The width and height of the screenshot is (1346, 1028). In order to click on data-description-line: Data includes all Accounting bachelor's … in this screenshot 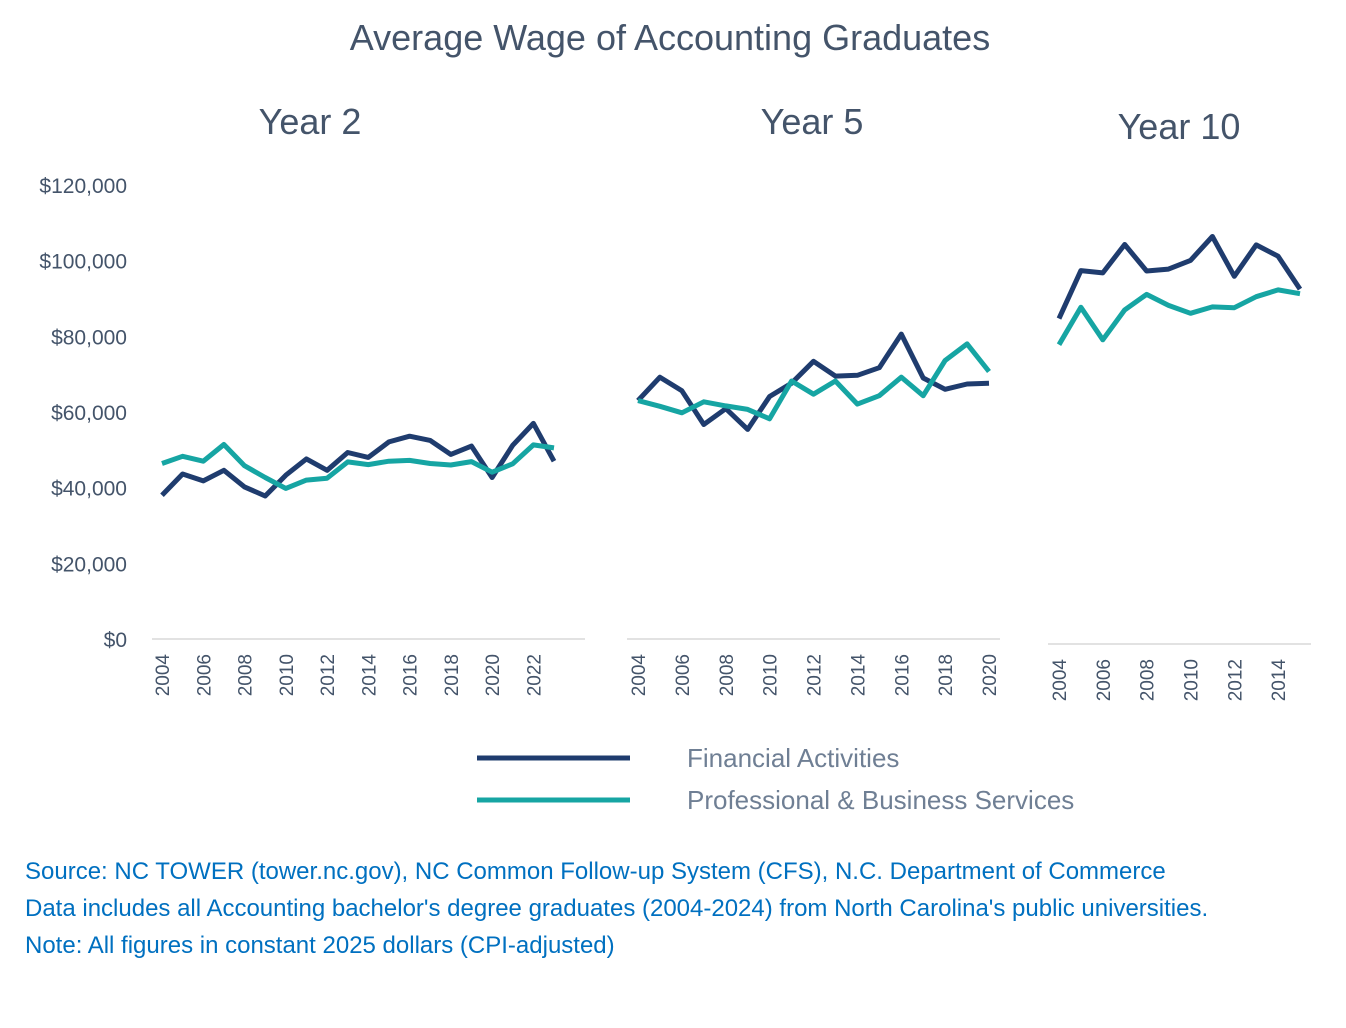, I will do `click(617, 908)`.